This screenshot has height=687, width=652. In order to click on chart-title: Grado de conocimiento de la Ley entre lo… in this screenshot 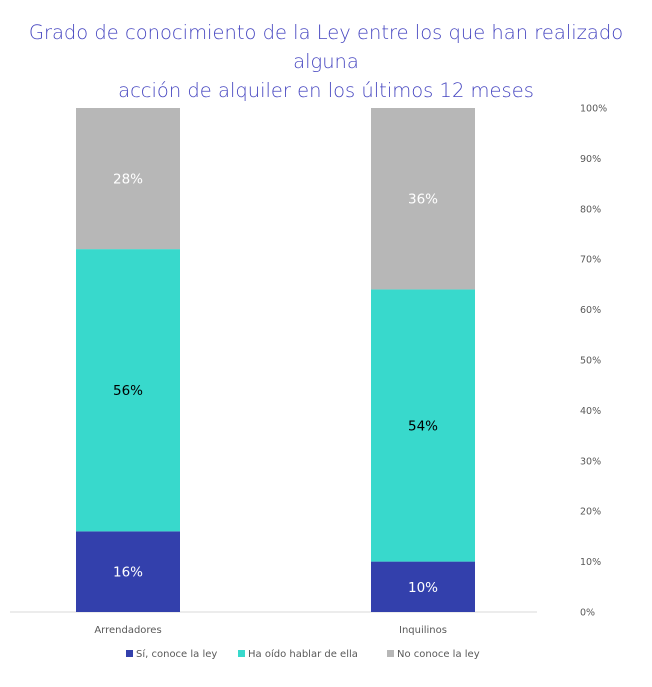, I will do `click(326, 61)`.